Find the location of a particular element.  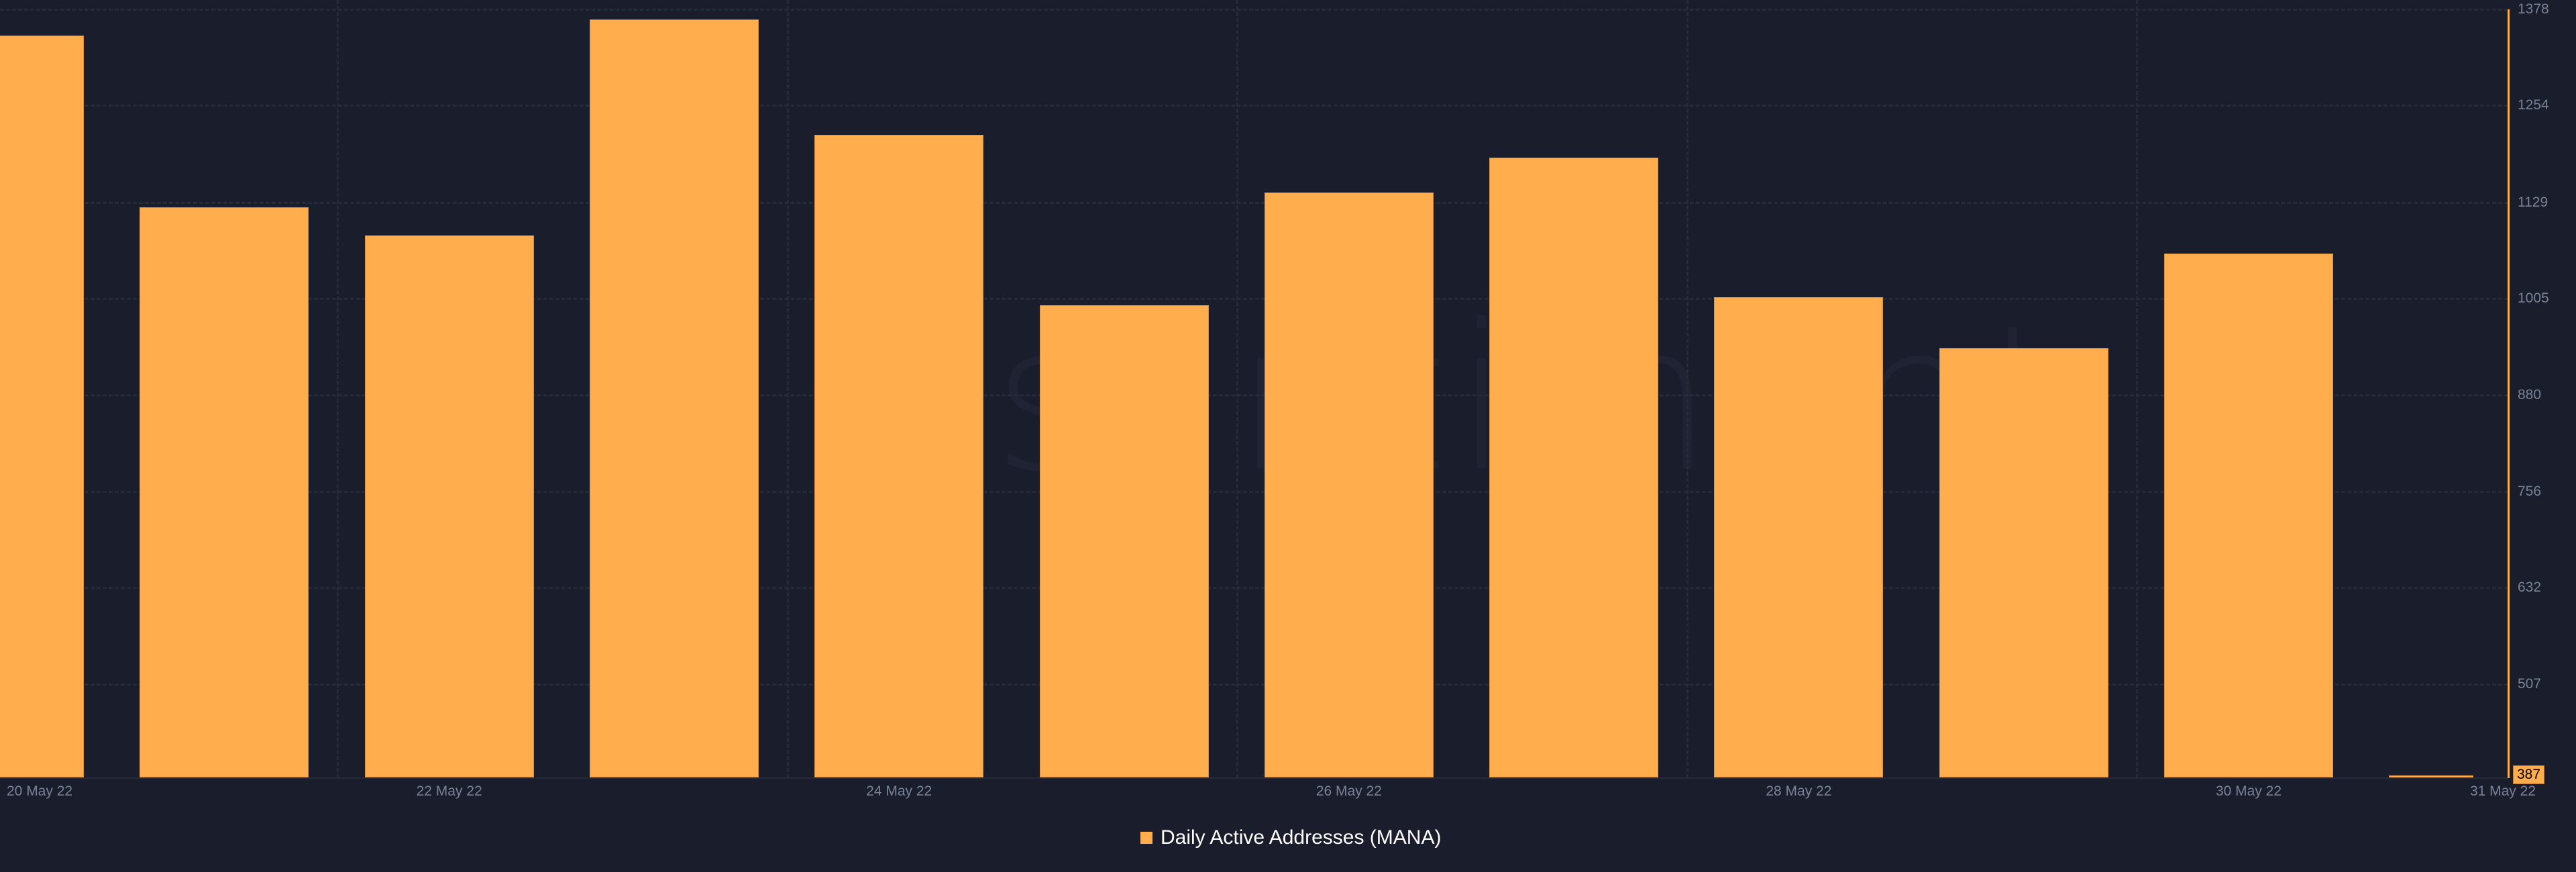

x-tick-label: 26 May 22 is located at coordinates (1349, 791).